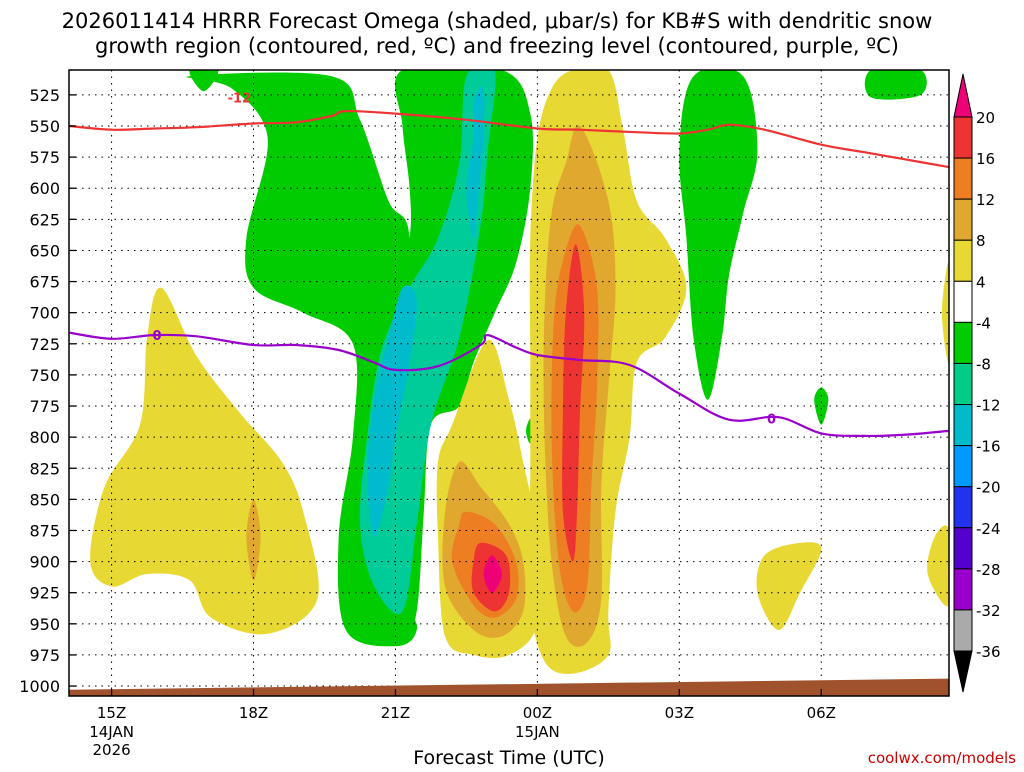 This screenshot has width=1024, height=772. I want to click on y-tick-label: 825, so click(44, 468).